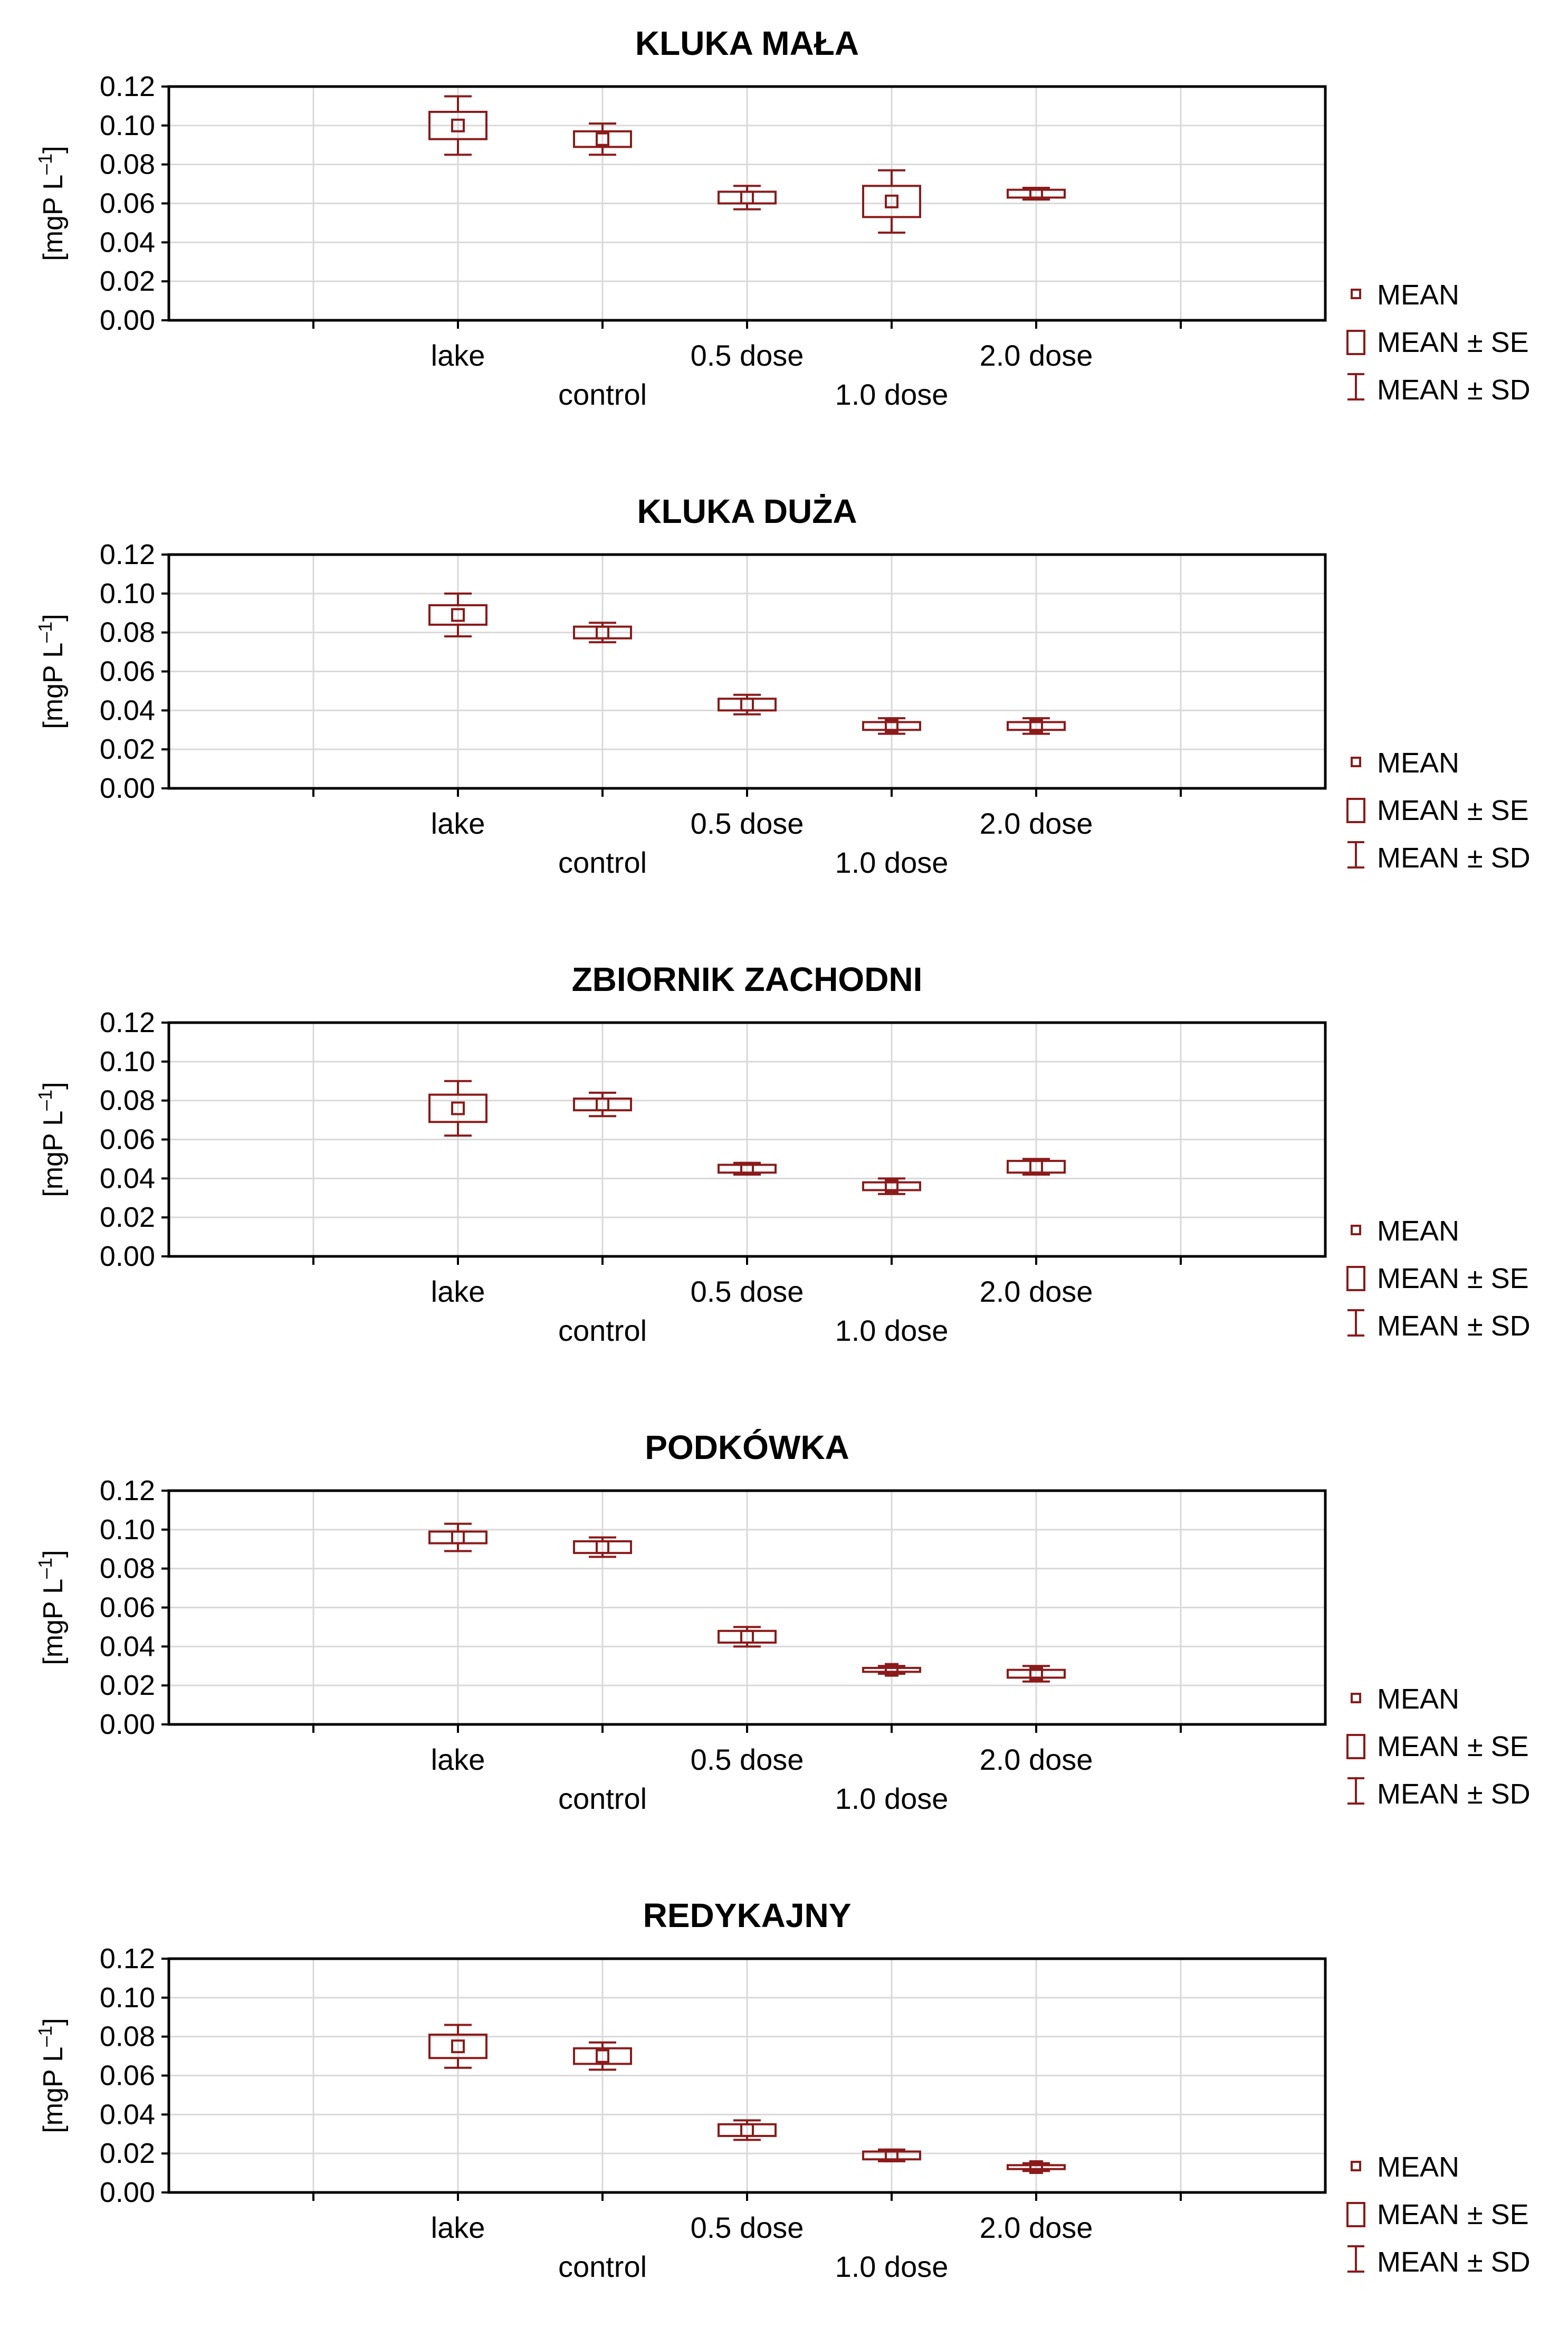 Image resolution: width=1568 pixels, height=2327 pixels. Describe the element at coordinates (747, 43) in the screenshot. I see `chart-title: KLUKA MAŁA` at that location.